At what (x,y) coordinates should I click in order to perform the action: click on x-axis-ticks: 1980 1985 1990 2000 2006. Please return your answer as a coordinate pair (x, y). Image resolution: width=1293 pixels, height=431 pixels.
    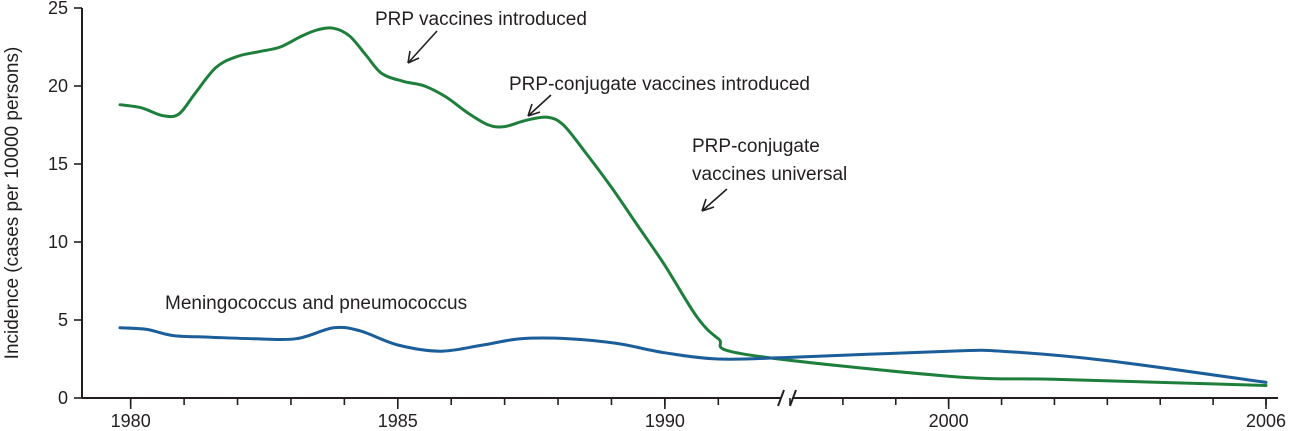
    Looking at the image, I should click on (698, 414).